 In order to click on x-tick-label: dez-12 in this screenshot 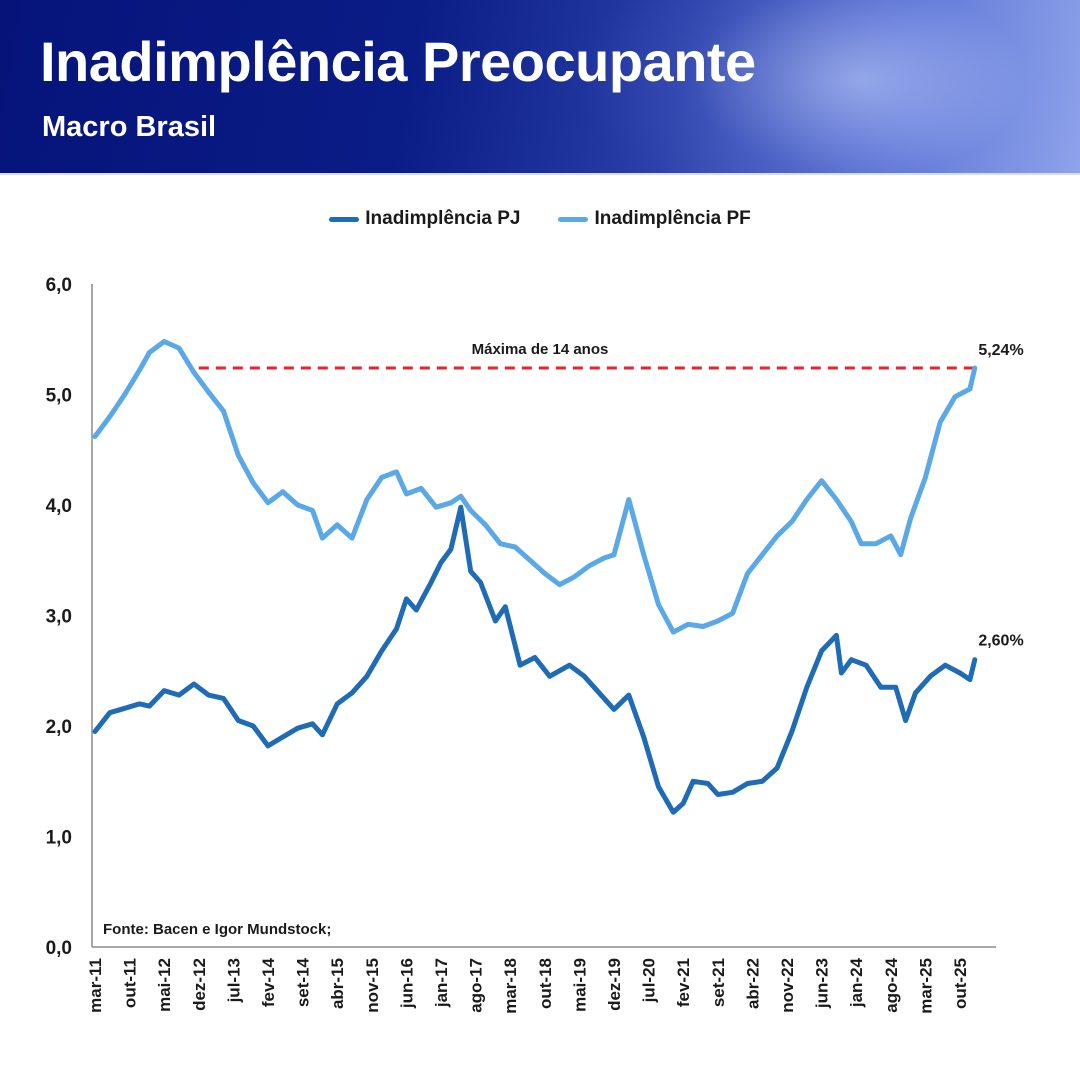, I will do `click(199, 984)`.